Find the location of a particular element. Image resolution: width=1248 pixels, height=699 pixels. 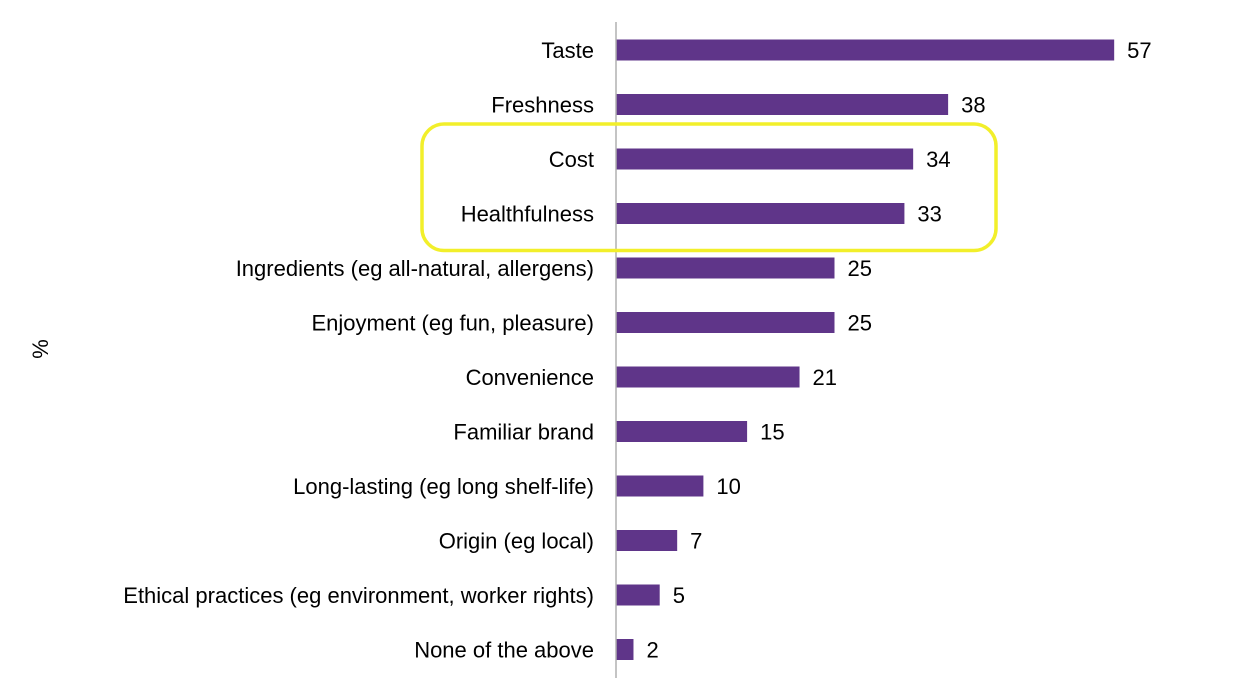

highlight-box is located at coordinates (709, 187).